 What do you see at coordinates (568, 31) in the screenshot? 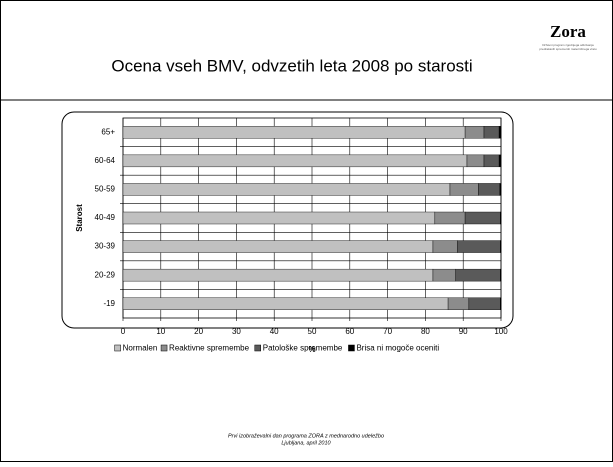
I see `logo: Zora` at bounding box center [568, 31].